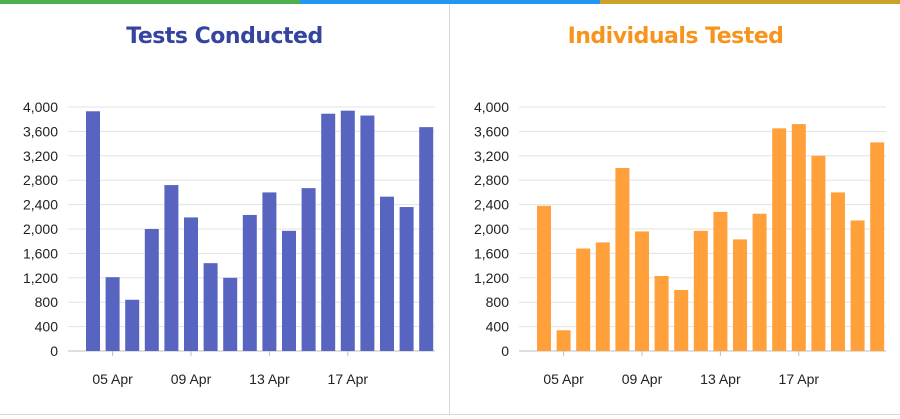 Image resolution: width=900 pixels, height=419 pixels. Describe the element at coordinates (224, 36) in the screenshot. I see `chart-title: Tests Conducted` at that location.